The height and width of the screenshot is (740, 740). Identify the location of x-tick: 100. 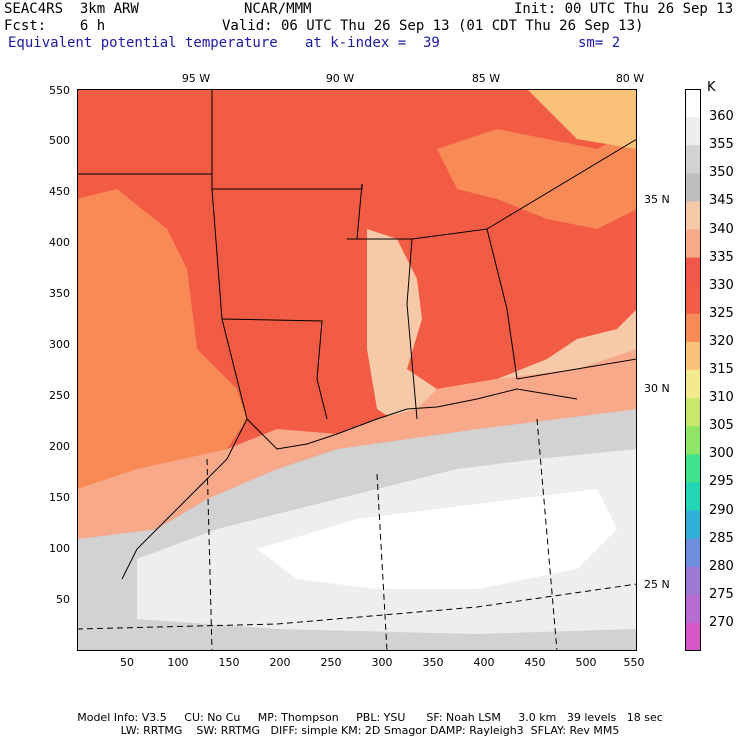
(178, 662).